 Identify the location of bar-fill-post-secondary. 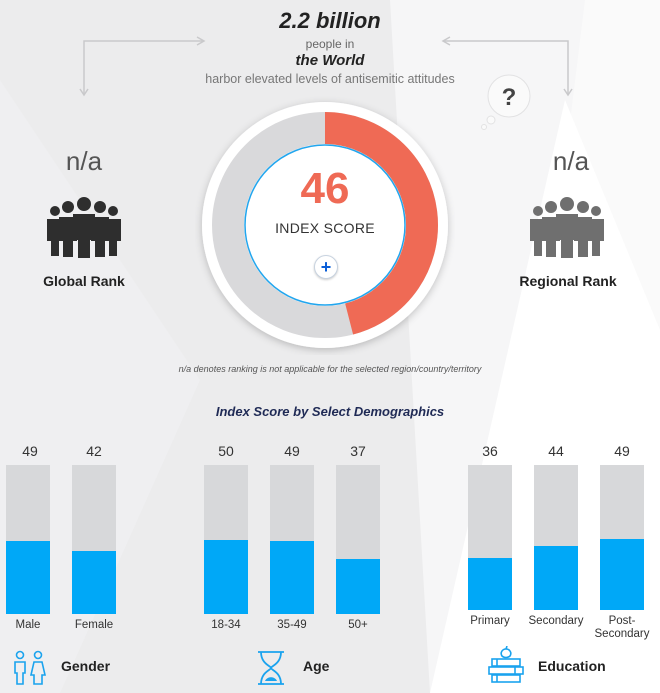
(622, 574).